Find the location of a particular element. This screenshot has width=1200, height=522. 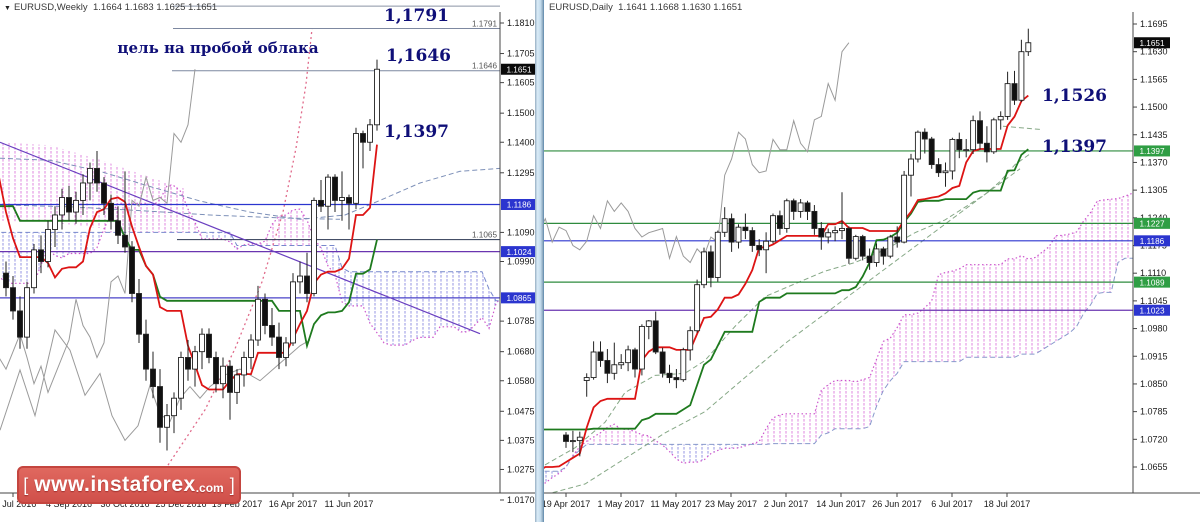

svg-text: 1.1024 is located at coordinates (518, 252).